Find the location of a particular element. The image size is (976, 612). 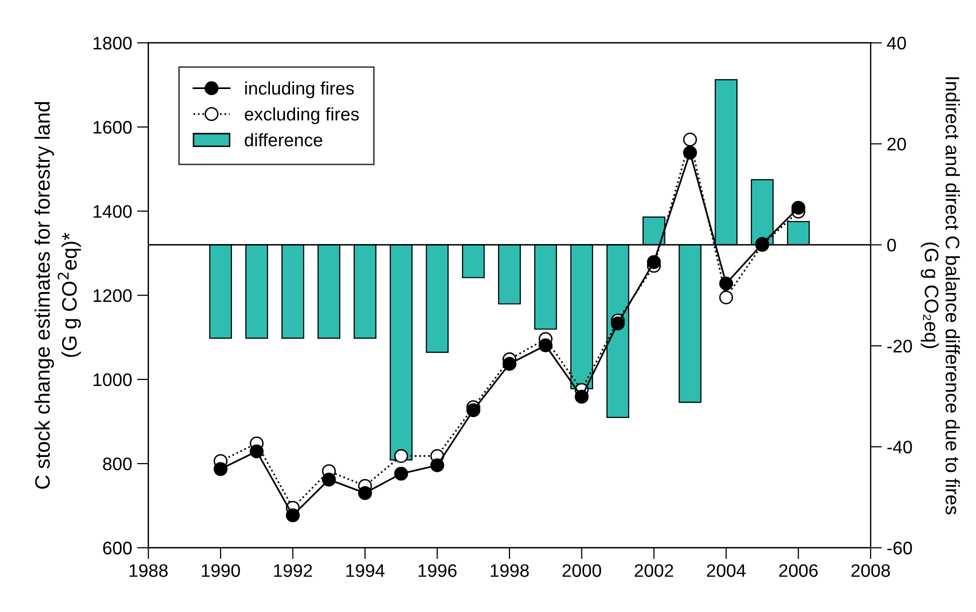

y2-tick-label: 0 is located at coordinates (891, 245).